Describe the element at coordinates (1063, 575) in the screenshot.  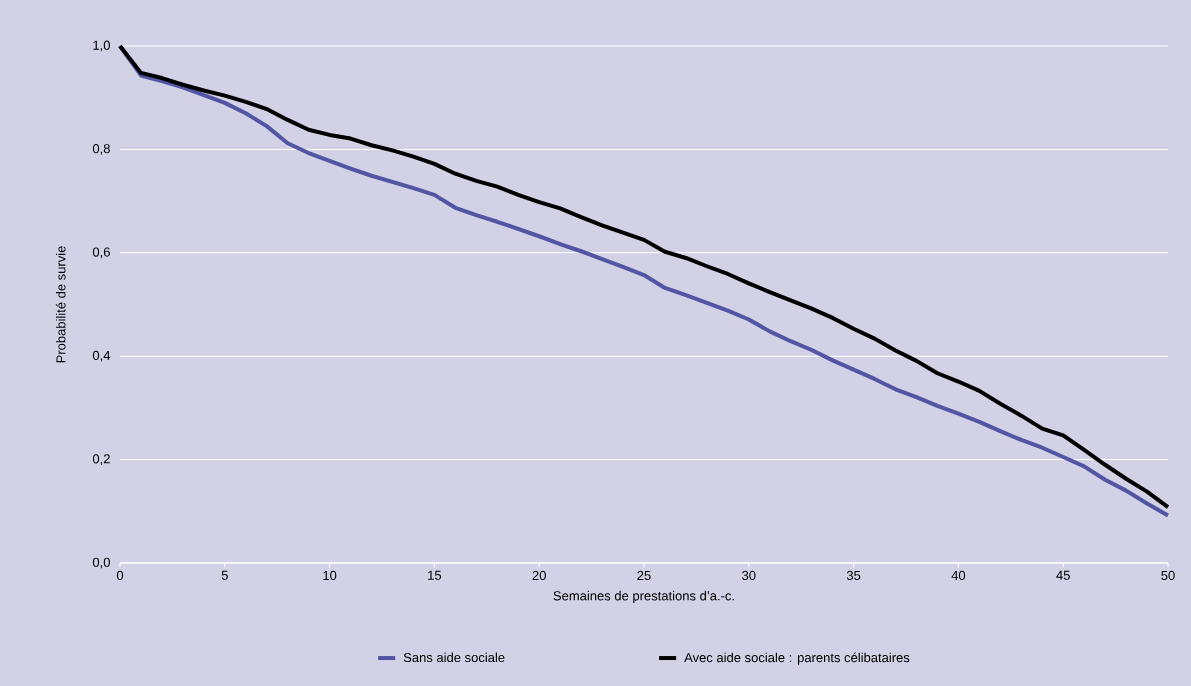
I see `x-tick-label: 45` at that location.